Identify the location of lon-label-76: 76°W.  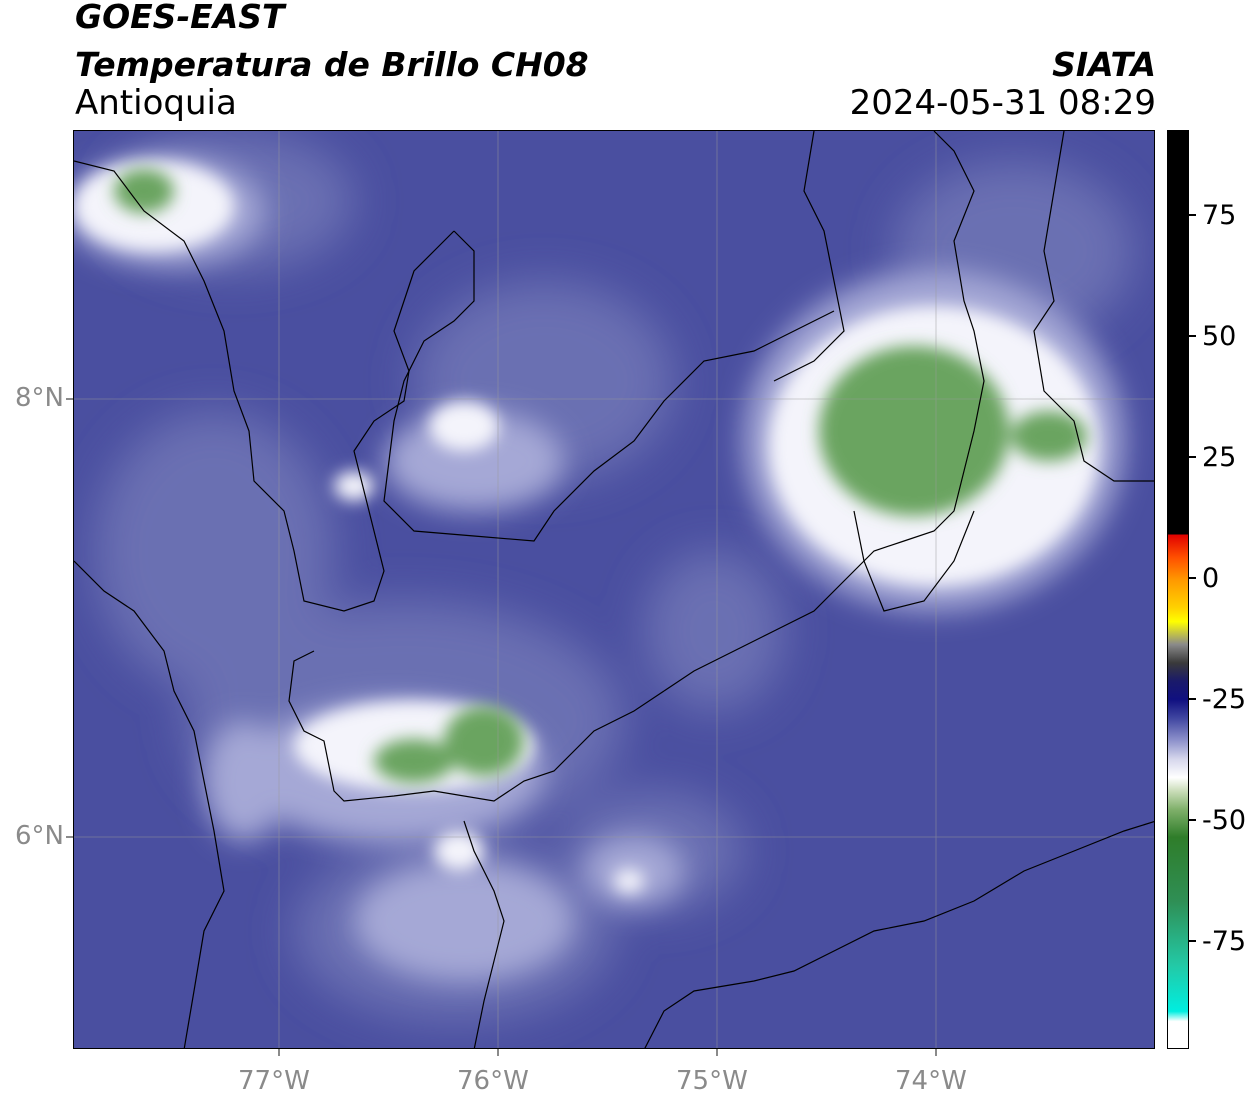
(493, 1081).